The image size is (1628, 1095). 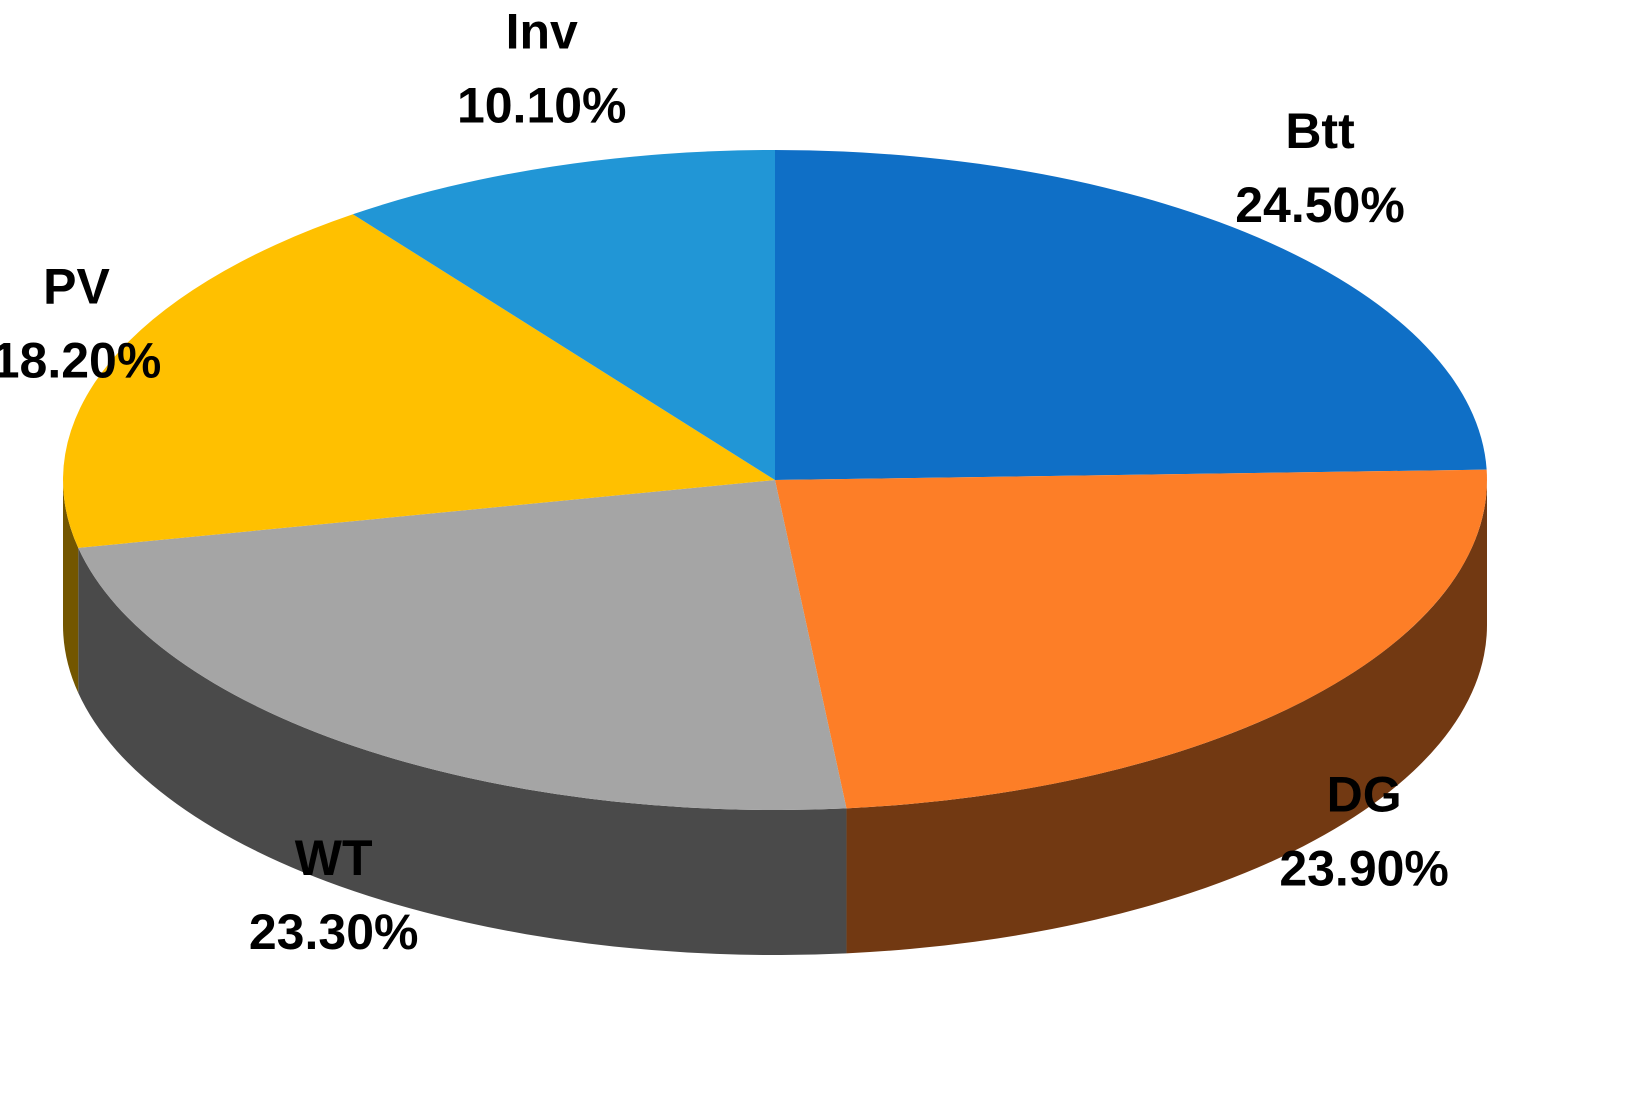 What do you see at coordinates (1364, 794) in the screenshot?
I see `category-label: DG` at bounding box center [1364, 794].